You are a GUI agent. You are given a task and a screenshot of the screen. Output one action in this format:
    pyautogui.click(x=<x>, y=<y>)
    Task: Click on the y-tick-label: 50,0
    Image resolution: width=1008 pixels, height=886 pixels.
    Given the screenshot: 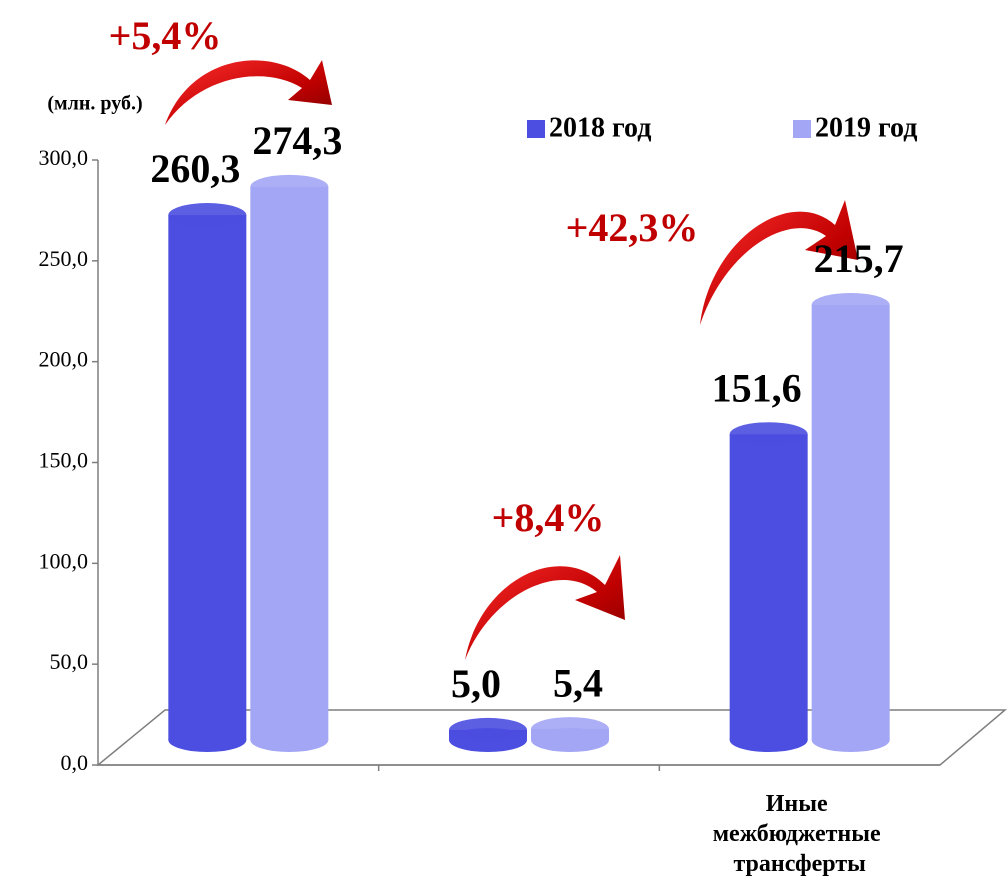 What is the action you would take?
    pyautogui.click(x=69, y=661)
    